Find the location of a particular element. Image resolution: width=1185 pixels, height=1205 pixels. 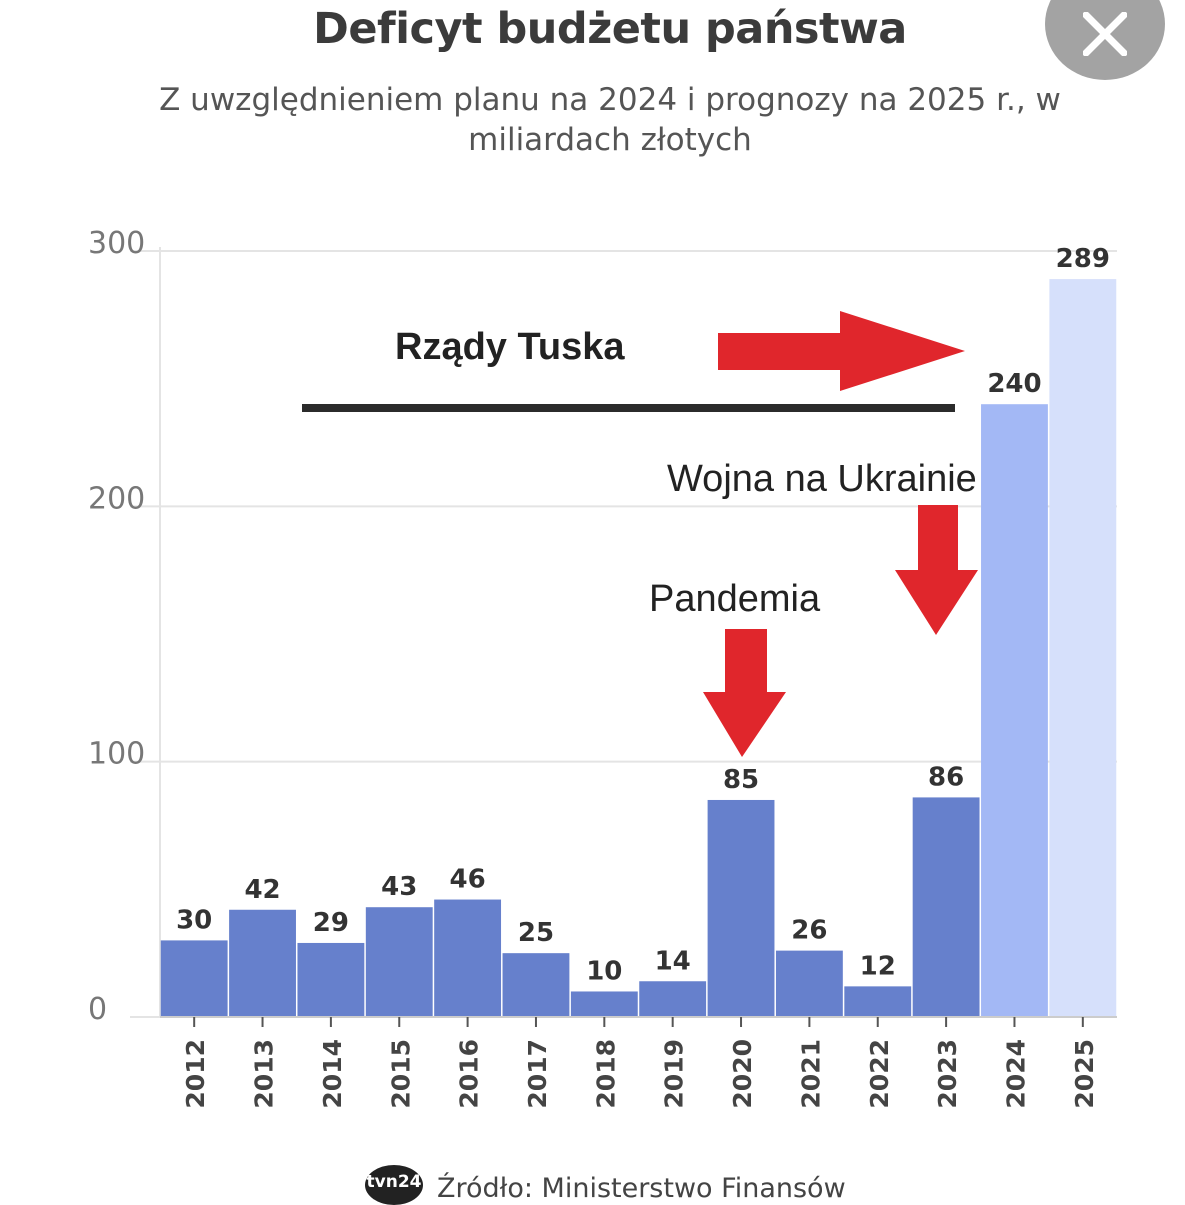

data-label: 25 is located at coordinates (536, 933).